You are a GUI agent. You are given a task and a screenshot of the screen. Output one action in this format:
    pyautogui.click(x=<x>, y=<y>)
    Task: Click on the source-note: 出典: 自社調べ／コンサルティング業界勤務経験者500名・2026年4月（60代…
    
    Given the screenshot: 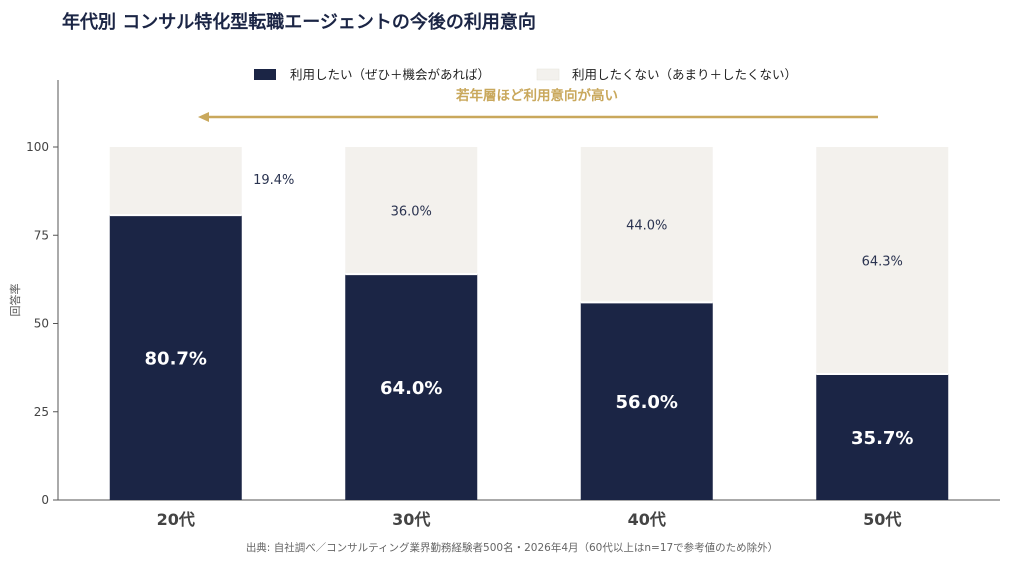 What is the action you would take?
    pyautogui.click(x=512, y=548)
    